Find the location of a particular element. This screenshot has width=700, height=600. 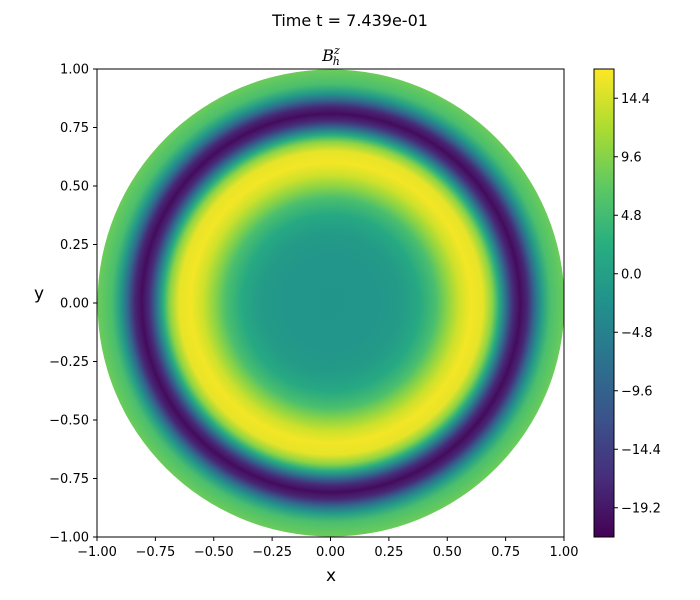

colorbar-tick-label: 9.6 is located at coordinates (631, 157).